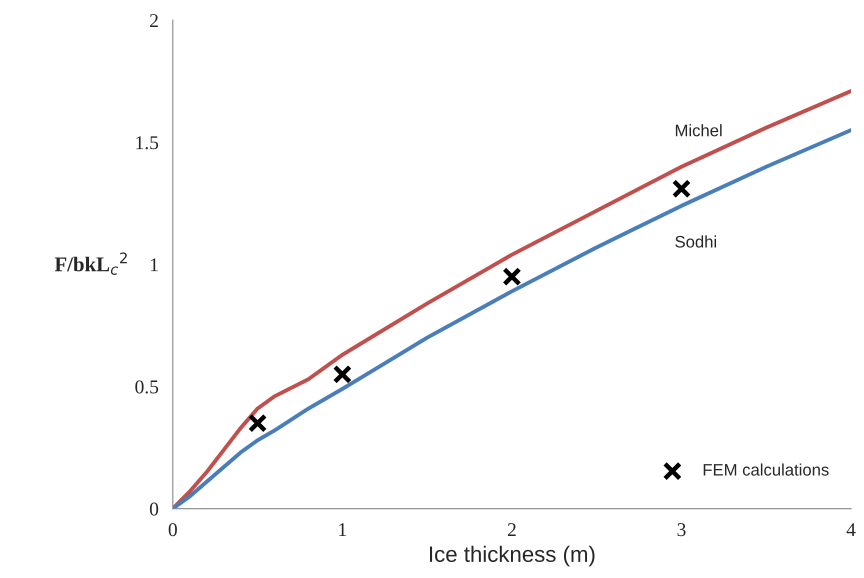 This screenshot has height=578, width=864. I want to click on y-tick-label: 1.5, so click(147, 143).